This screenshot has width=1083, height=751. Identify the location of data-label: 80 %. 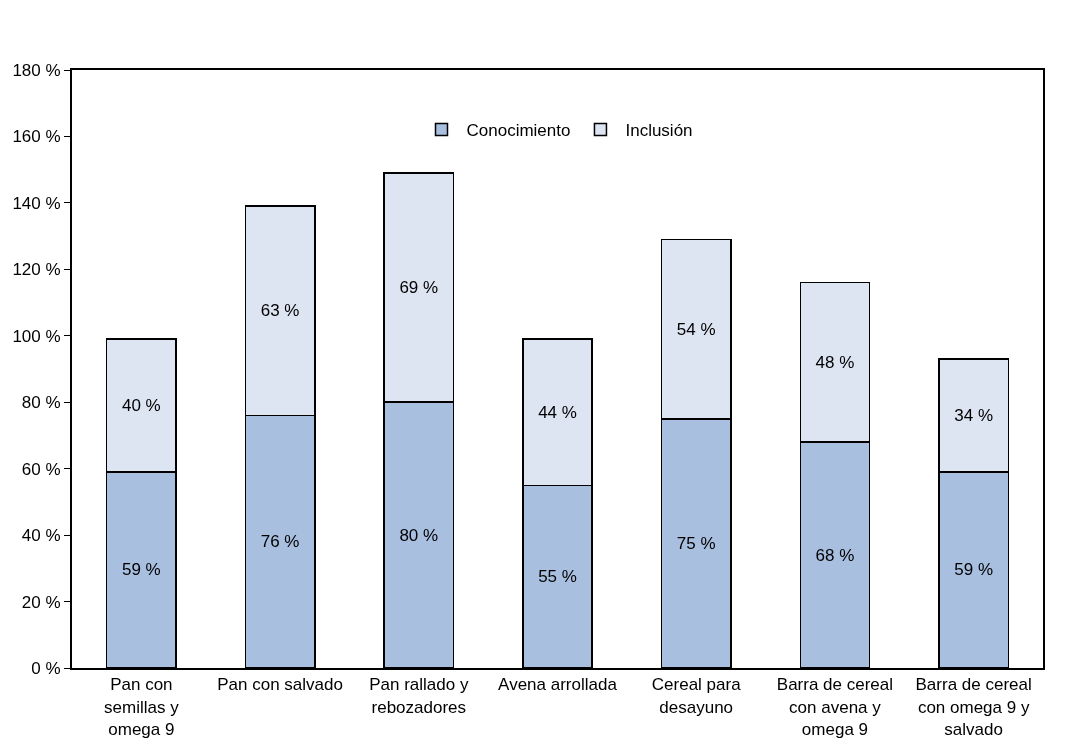
(419, 535).